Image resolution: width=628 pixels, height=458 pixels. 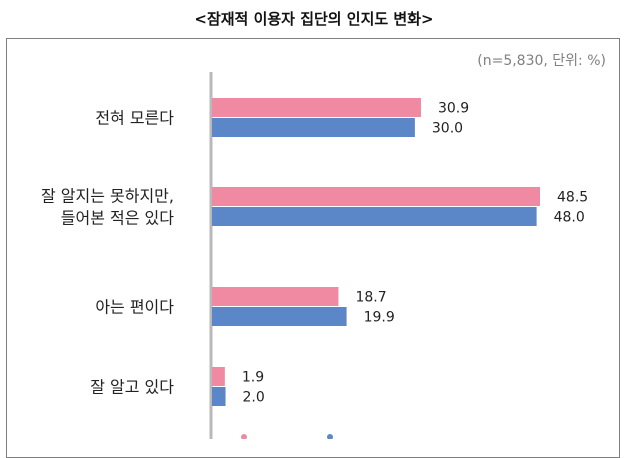 What do you see at coordinates (117, 218) in the screenshot?
I see `category-label: 들어본 적은 있다` at bounding box center [117, 218].